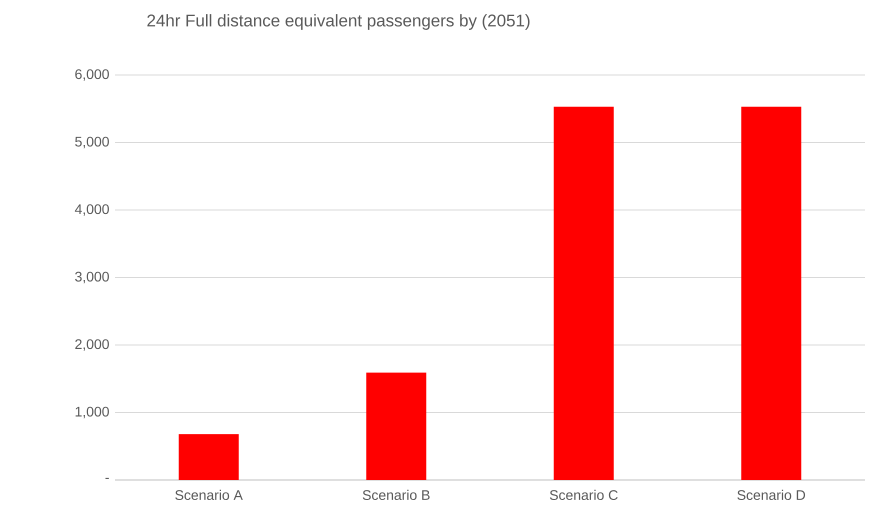  I want to click on x-tick-label: Scenario C, so click(584, 495).